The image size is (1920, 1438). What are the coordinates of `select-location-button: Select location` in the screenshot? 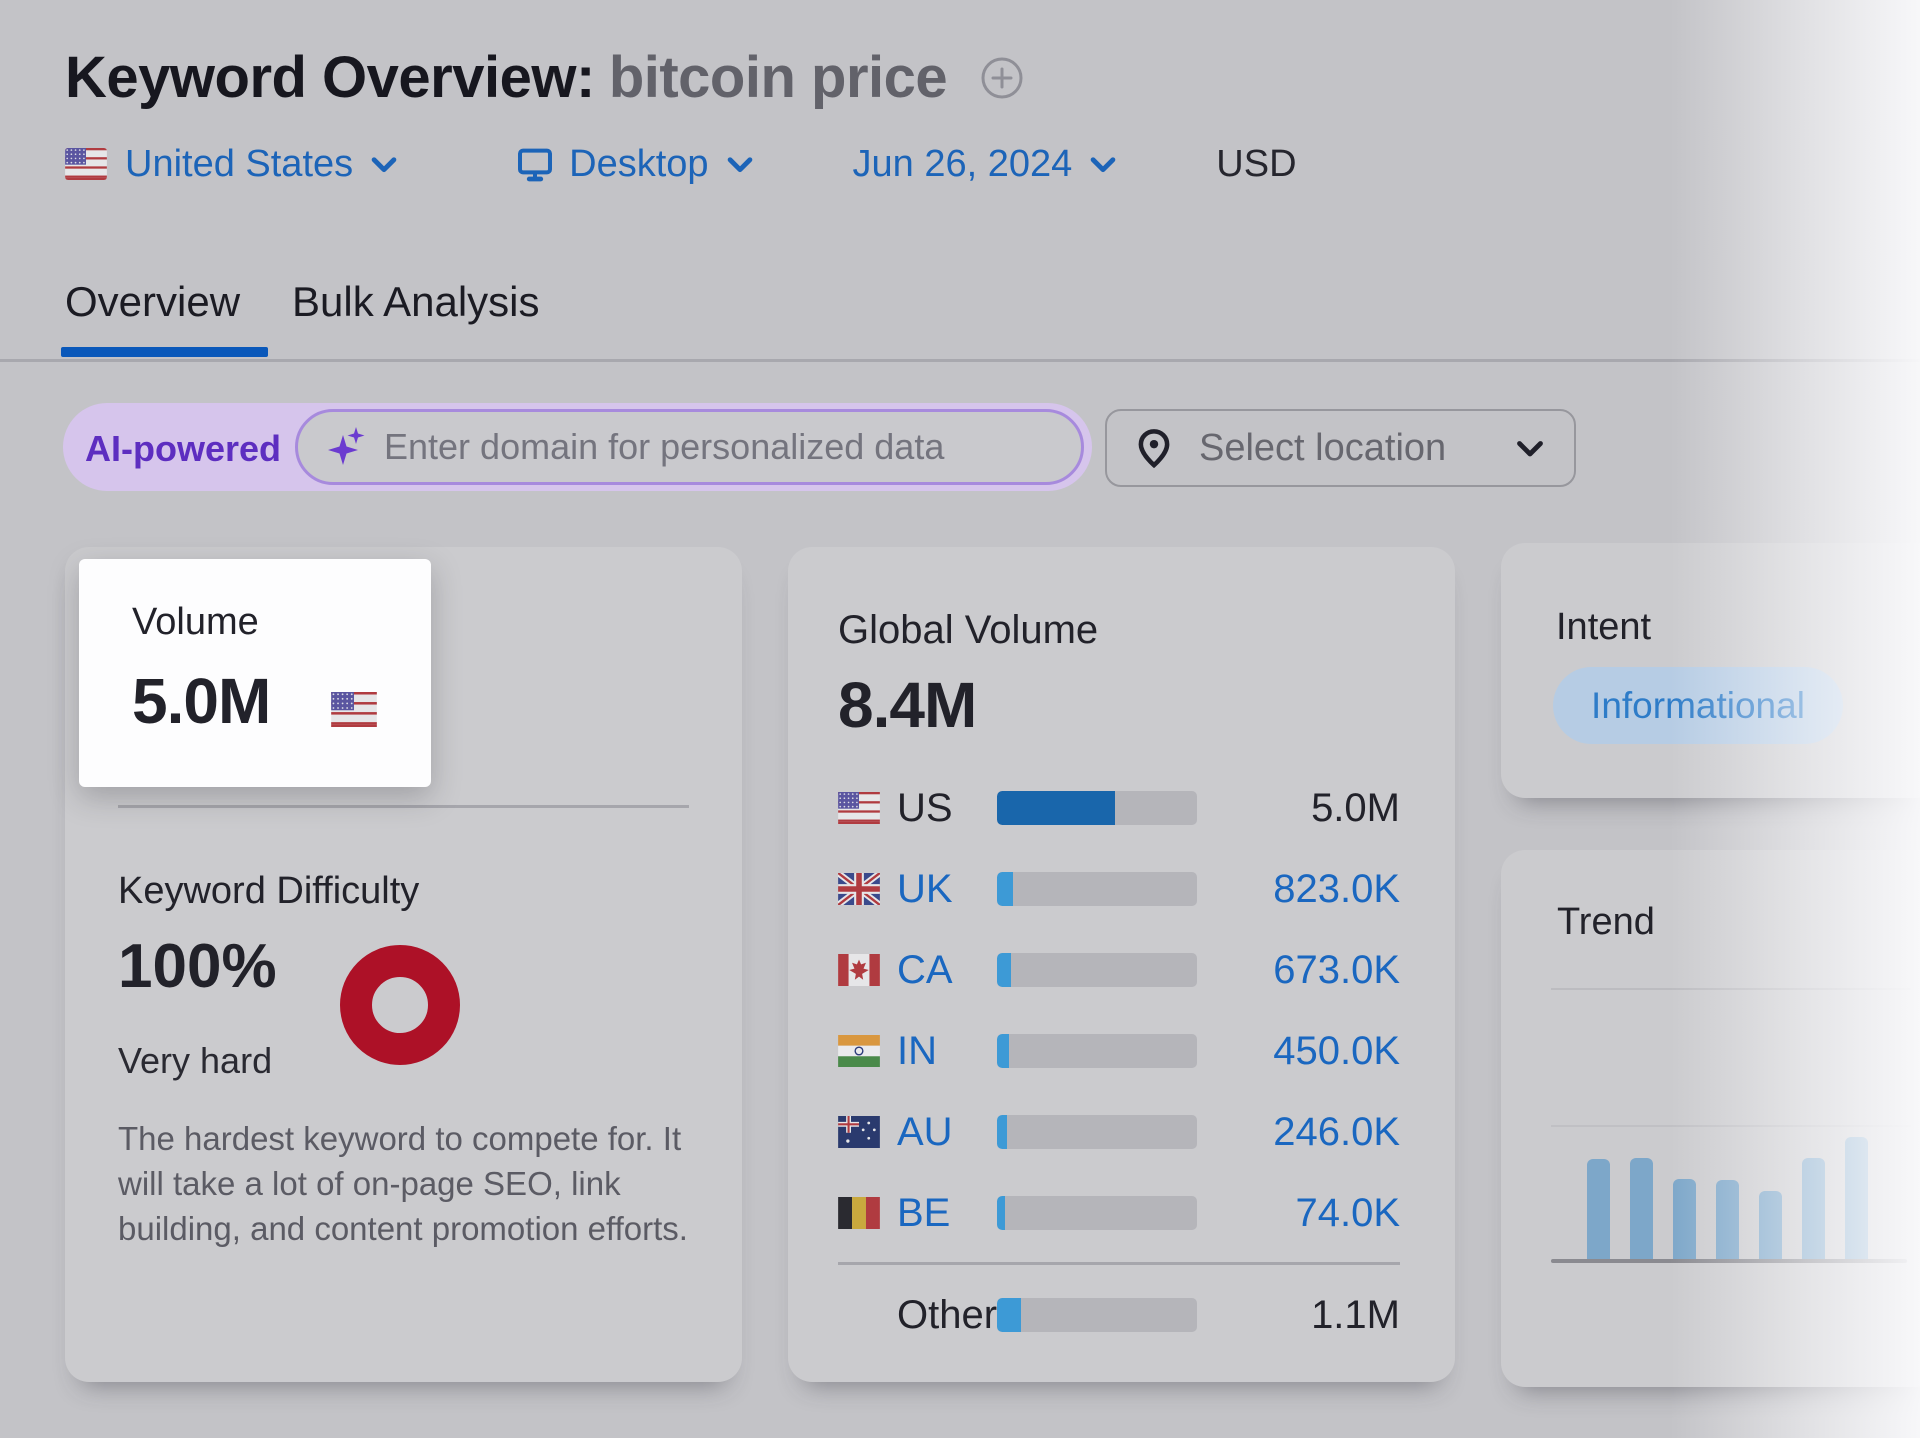 It's located at (1340, 448).